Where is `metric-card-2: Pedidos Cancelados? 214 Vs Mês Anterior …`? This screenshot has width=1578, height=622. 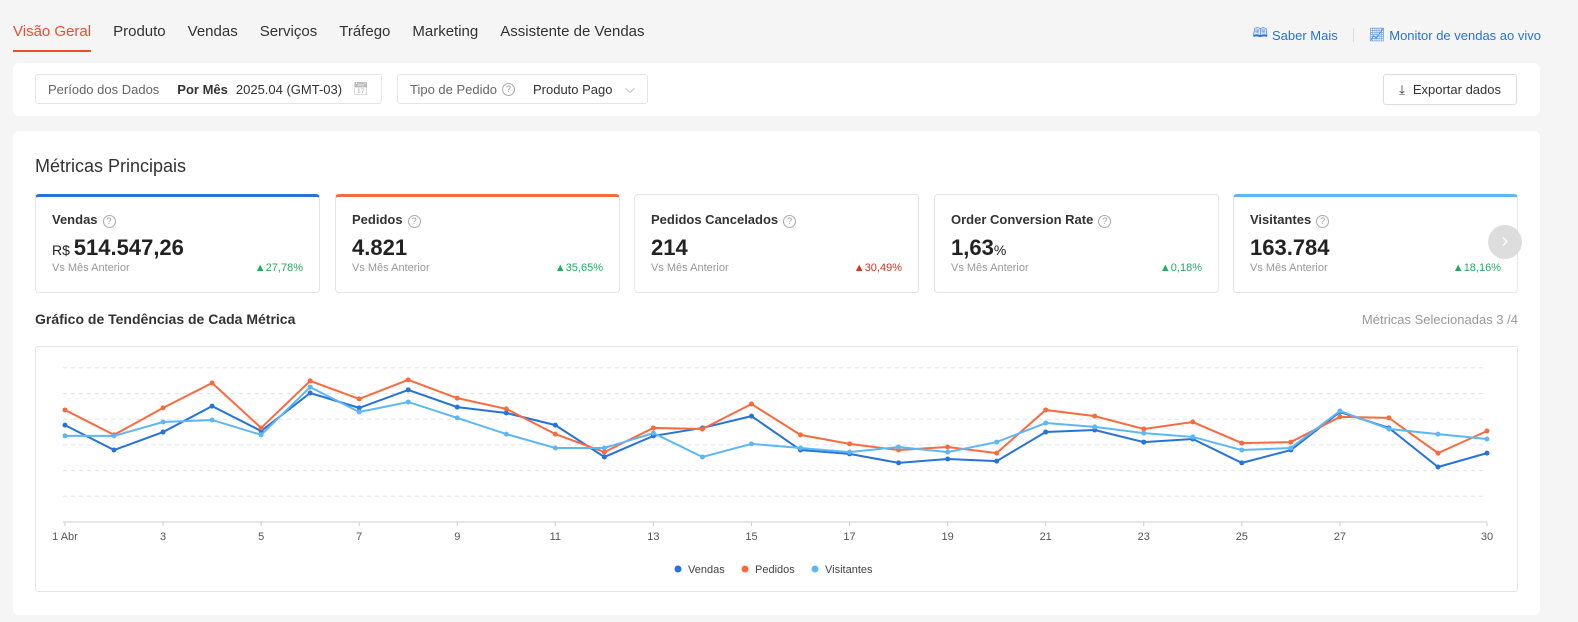
metric-card-2: Pedidos Cancelados? 214 Vs Mês Anterior … is located at coordinates (776, 243).